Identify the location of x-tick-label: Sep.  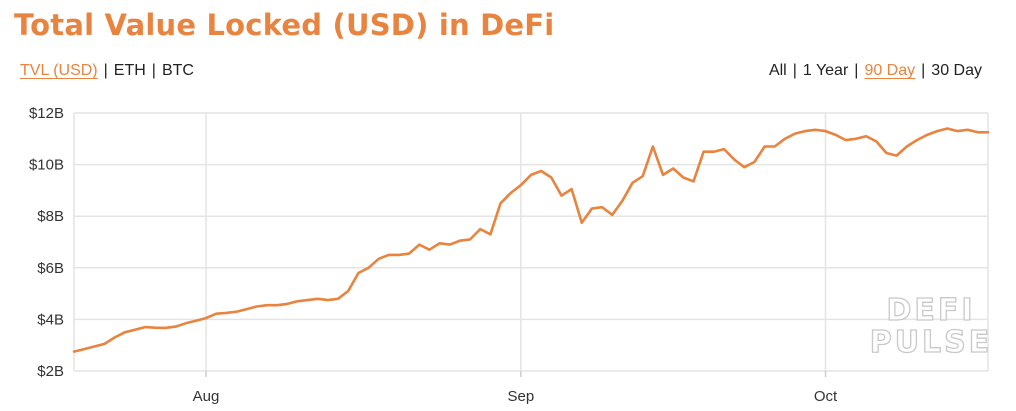
(520, 396).